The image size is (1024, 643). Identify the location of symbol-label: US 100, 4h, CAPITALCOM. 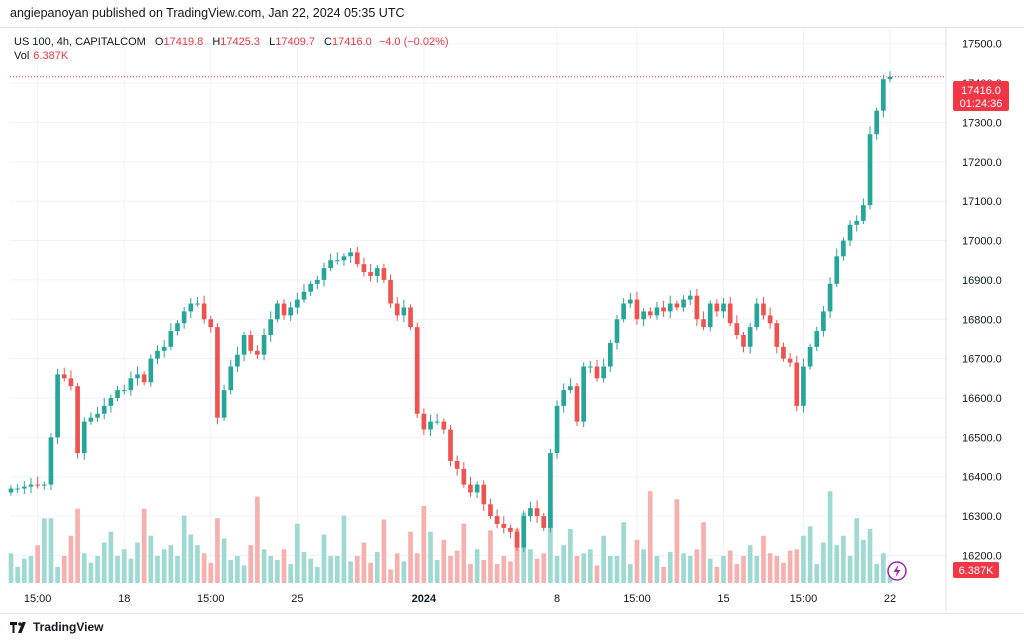
(80, 42).